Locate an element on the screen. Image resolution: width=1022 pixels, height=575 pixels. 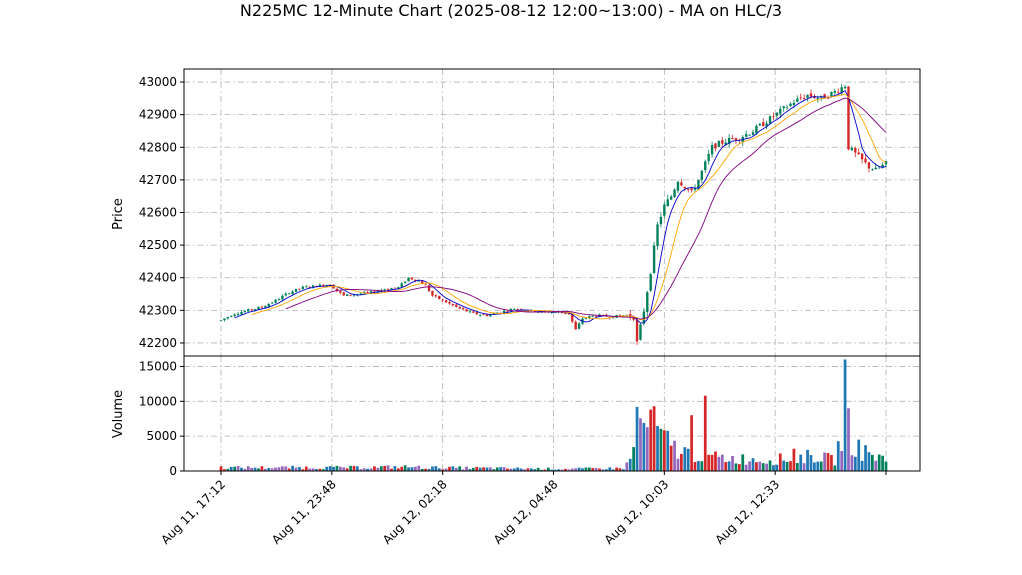
price-y-tick-label: 42900 is located at coordinates (158, 115).